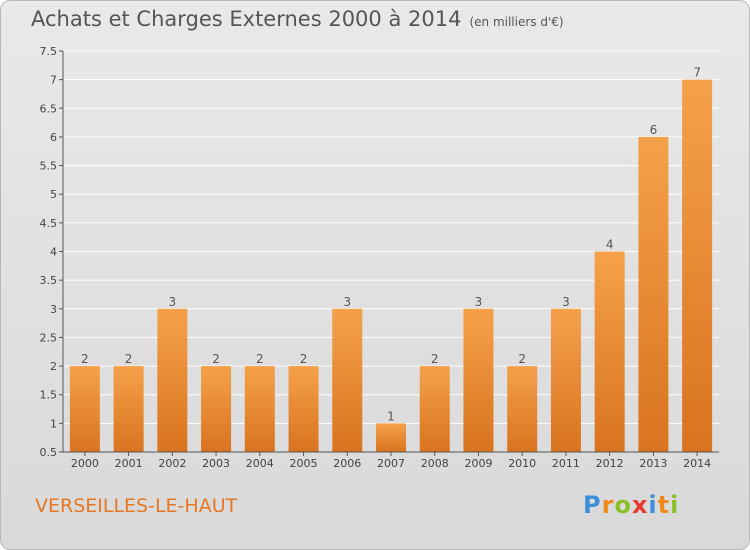  What do you see at coordinates (259, 409) in the screenshot?
I see `bar-2004` at bounding box center [259, 409].